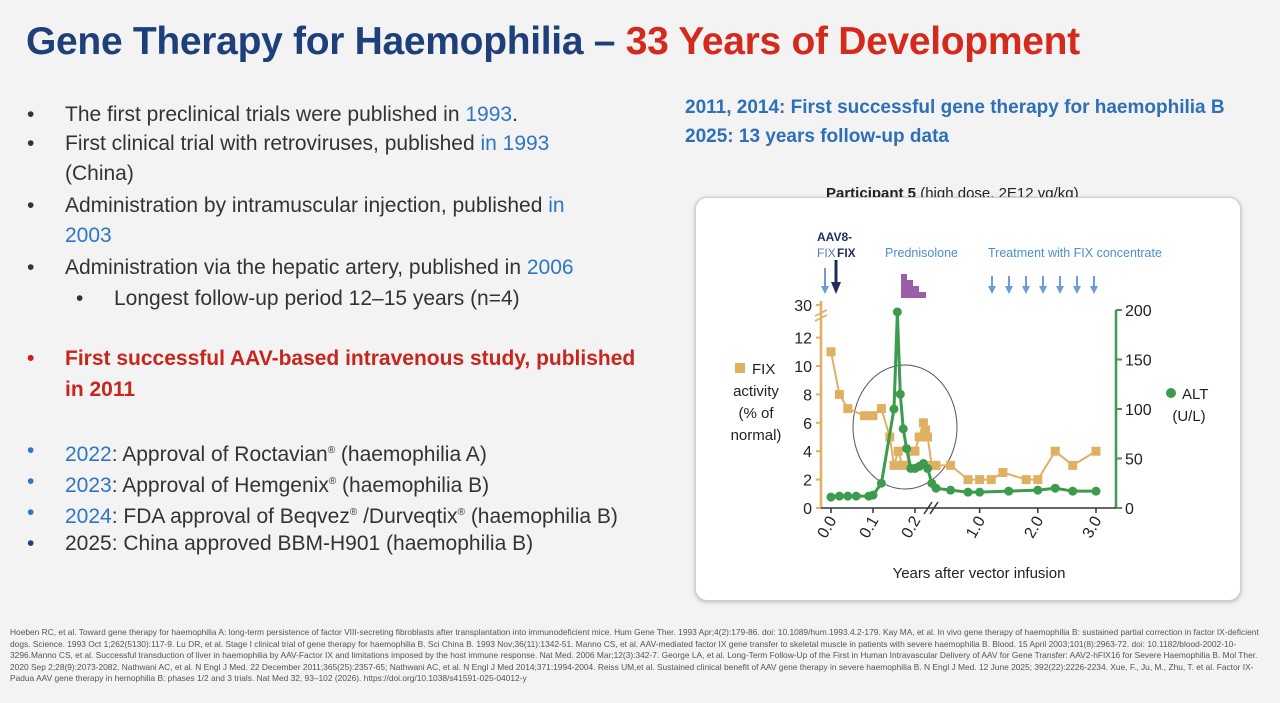  Describe the element at coordinates (326, 41) in the screenshot. I see `title-part-1: Gene Therapy for Haemophilia –` at that location.